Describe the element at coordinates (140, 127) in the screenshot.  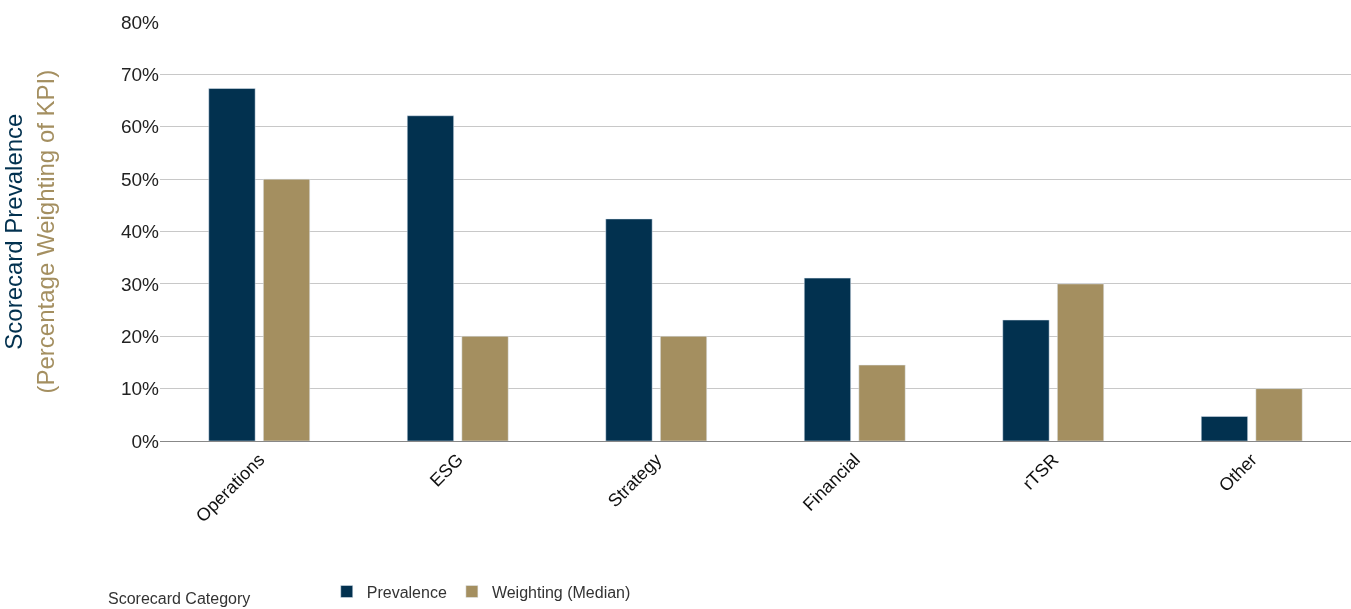
I see `y-tick-label: 60%` at that location.